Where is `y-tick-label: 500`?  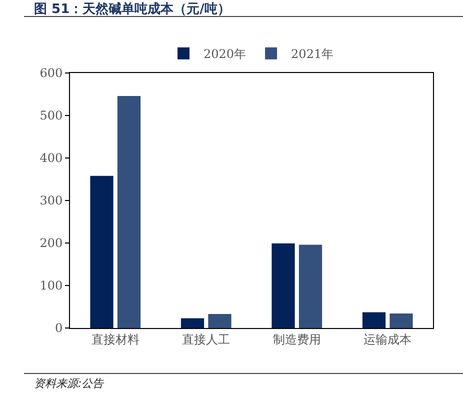
y-tick-label: 500 is located at coordinates (51, 115).